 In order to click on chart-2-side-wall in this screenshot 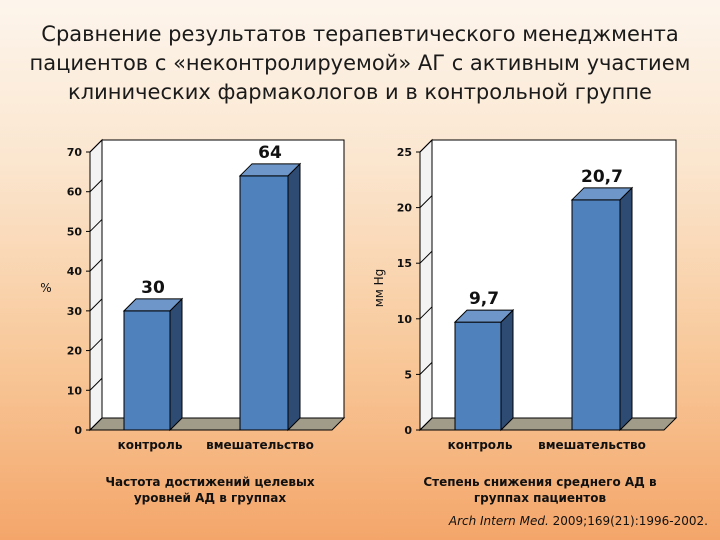, I will do `click(426, 285)`.